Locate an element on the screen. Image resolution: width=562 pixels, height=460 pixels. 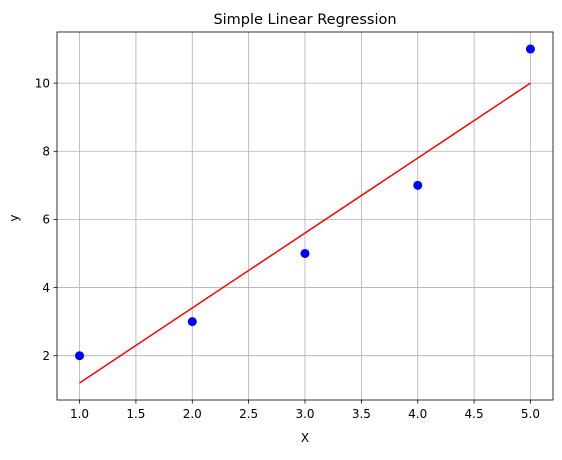
x-axis-label: X is located at coordinates (305, 438).